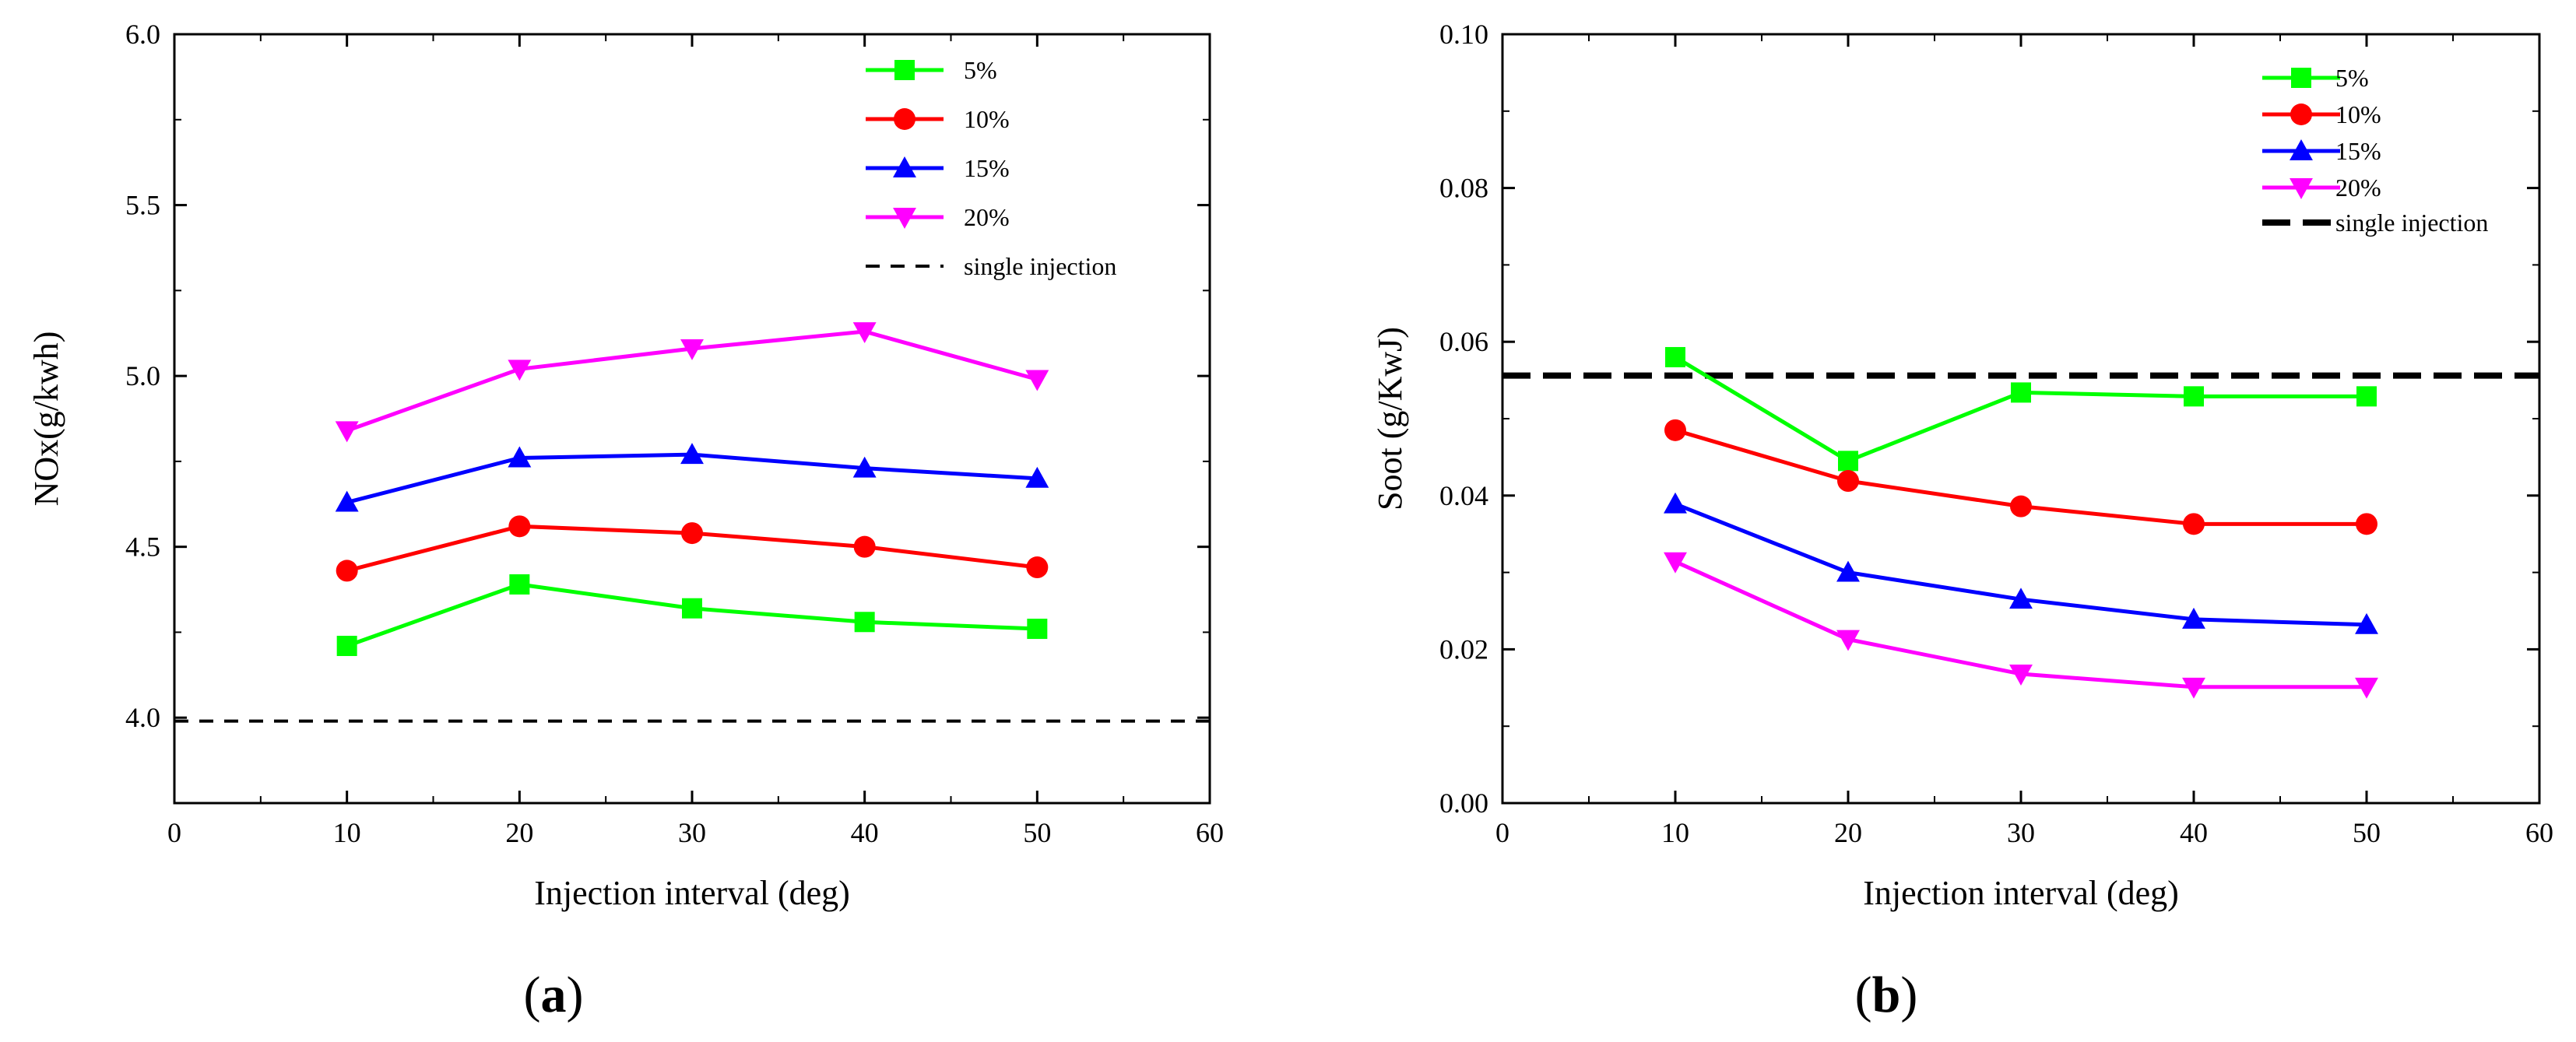  Describe the element at coordinates (1464, 496) in the screenshot. I see `y-tick-label: 0.04` at that location.